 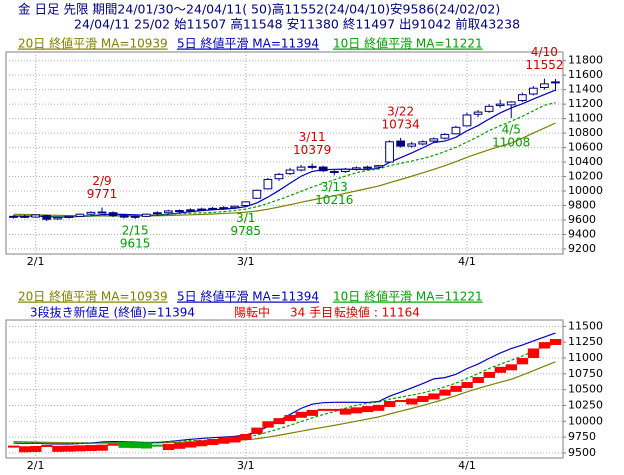 I want to click on y-tick-label: 11250, so click(x=585, y=341).